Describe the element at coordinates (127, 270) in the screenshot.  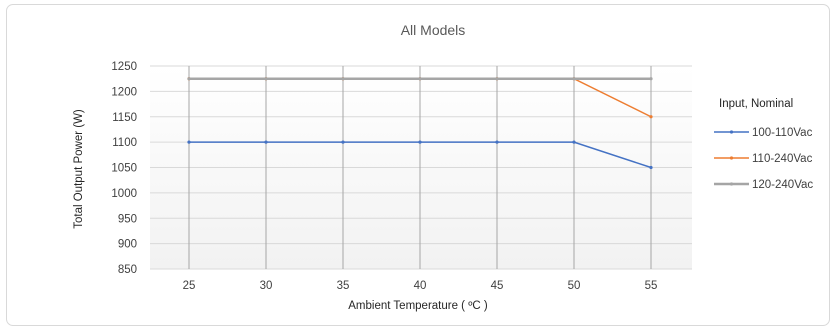
I see `y-tick-label: 850` at that location.